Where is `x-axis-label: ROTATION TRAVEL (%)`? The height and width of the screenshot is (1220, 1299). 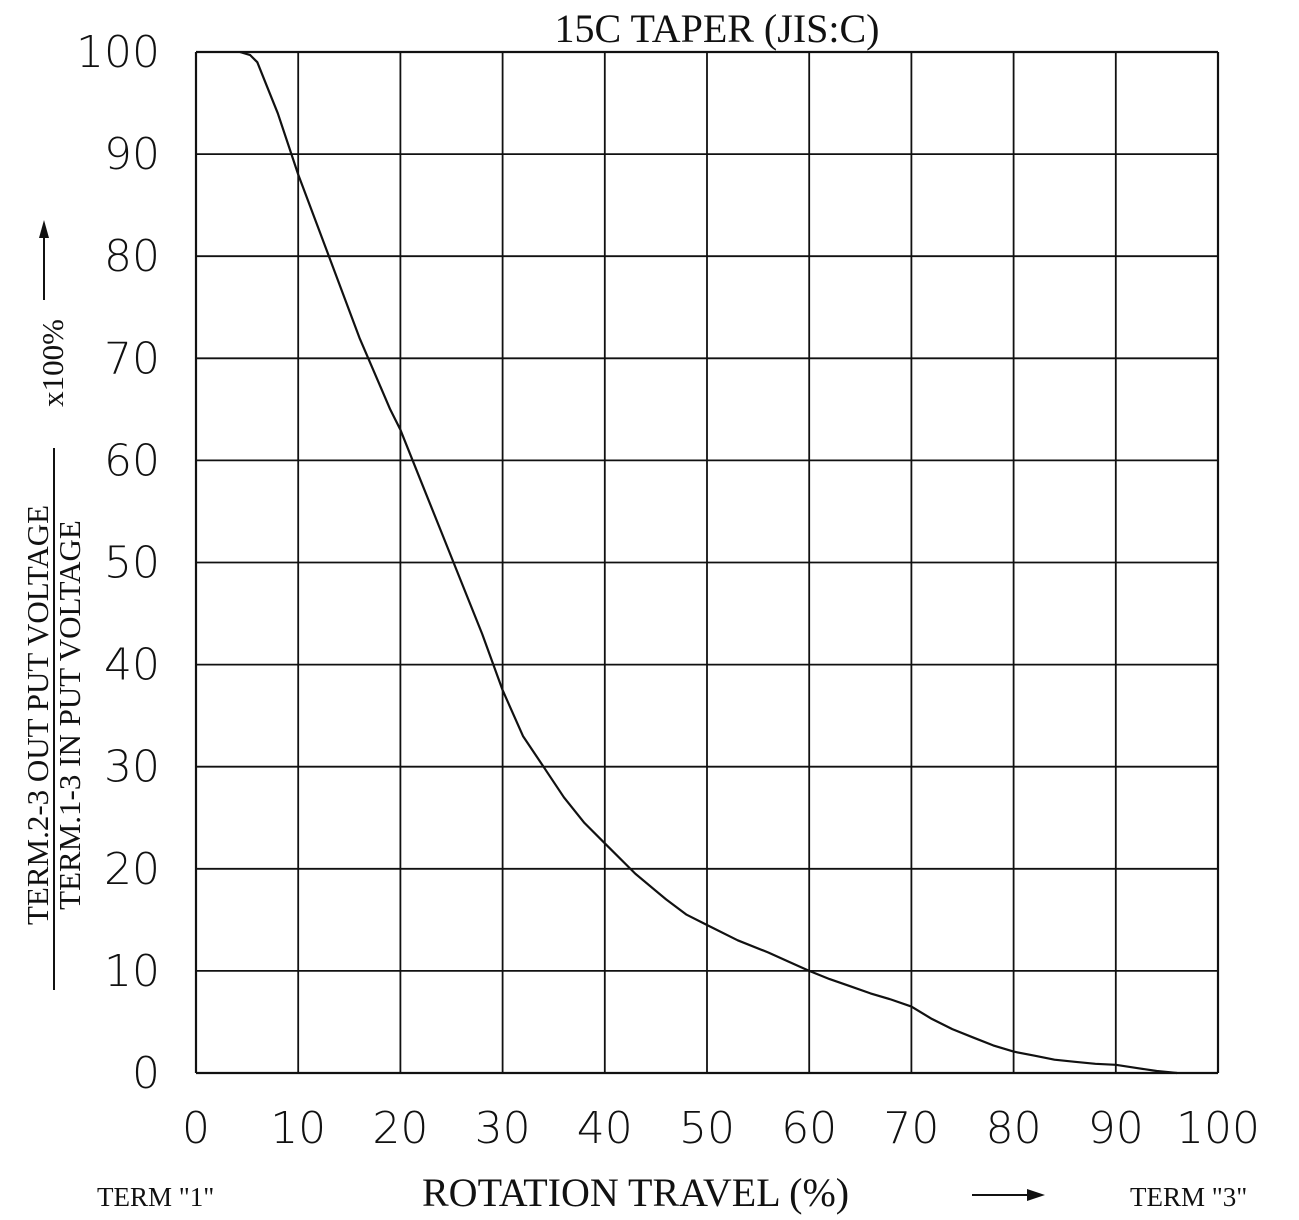
x-axis-label: ROTATION TRAVEL (%) is located at coordinates (635, 1192).